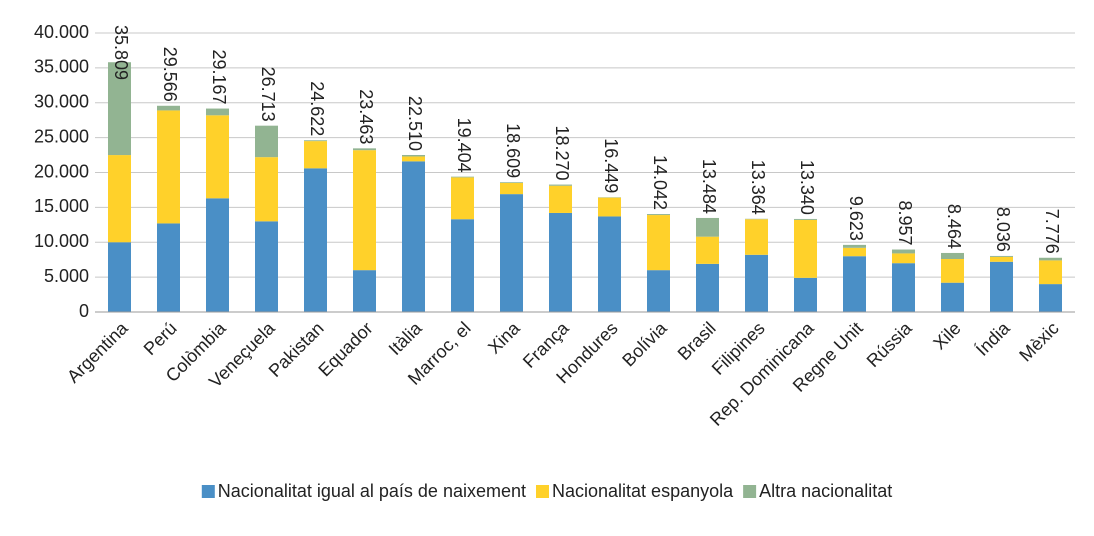  I want to click on y-tick-label: 5.000, so click(66, 276).